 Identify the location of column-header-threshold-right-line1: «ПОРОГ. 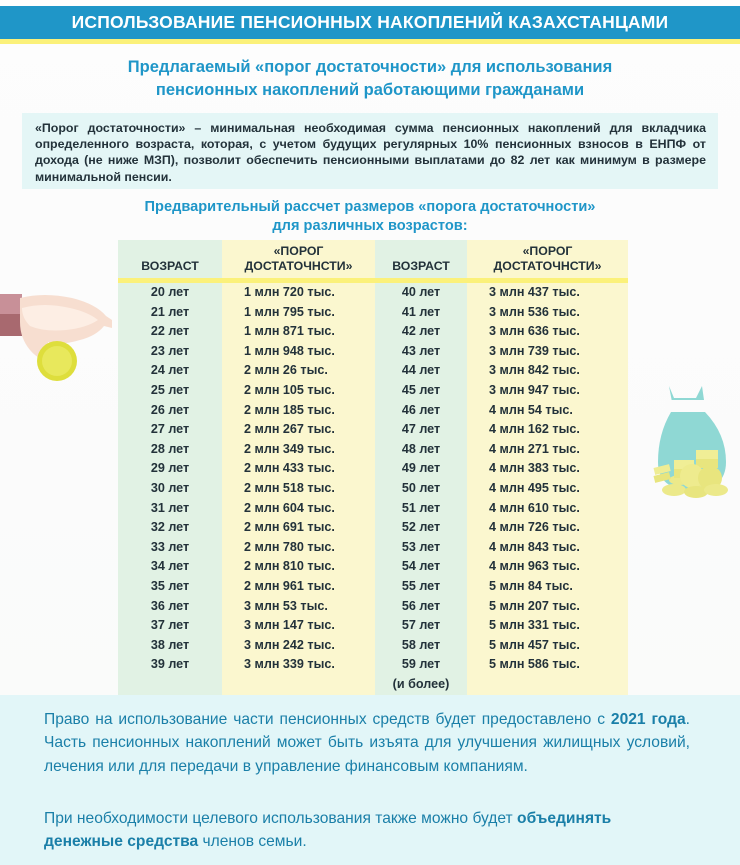
(547, 251).